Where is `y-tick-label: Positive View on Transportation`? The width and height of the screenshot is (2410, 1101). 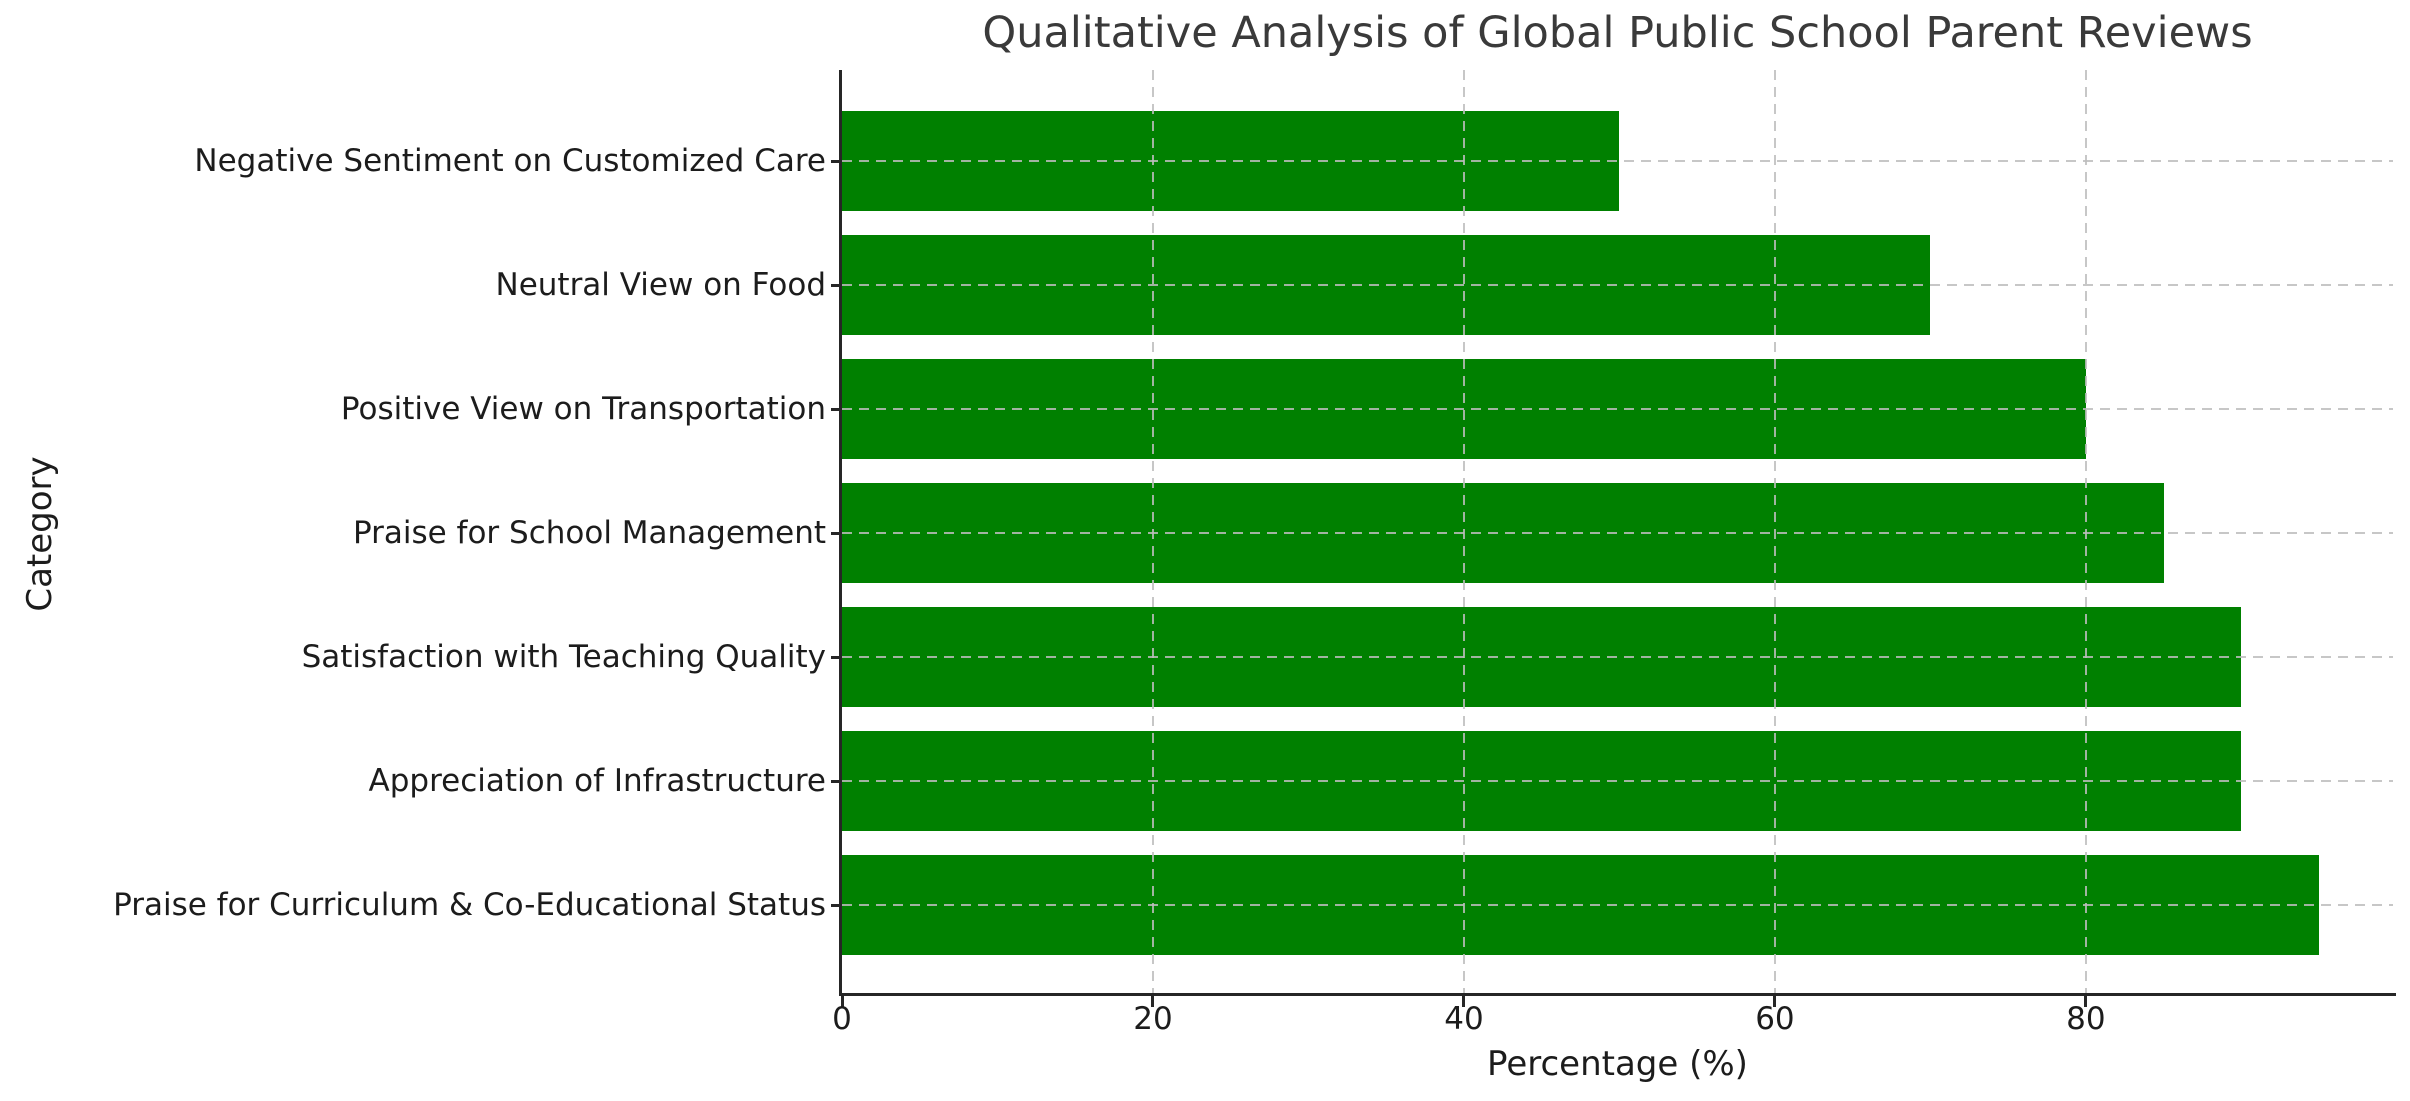 y-tick-label: Positive View on Transportation is located at coordinates (583, 409).